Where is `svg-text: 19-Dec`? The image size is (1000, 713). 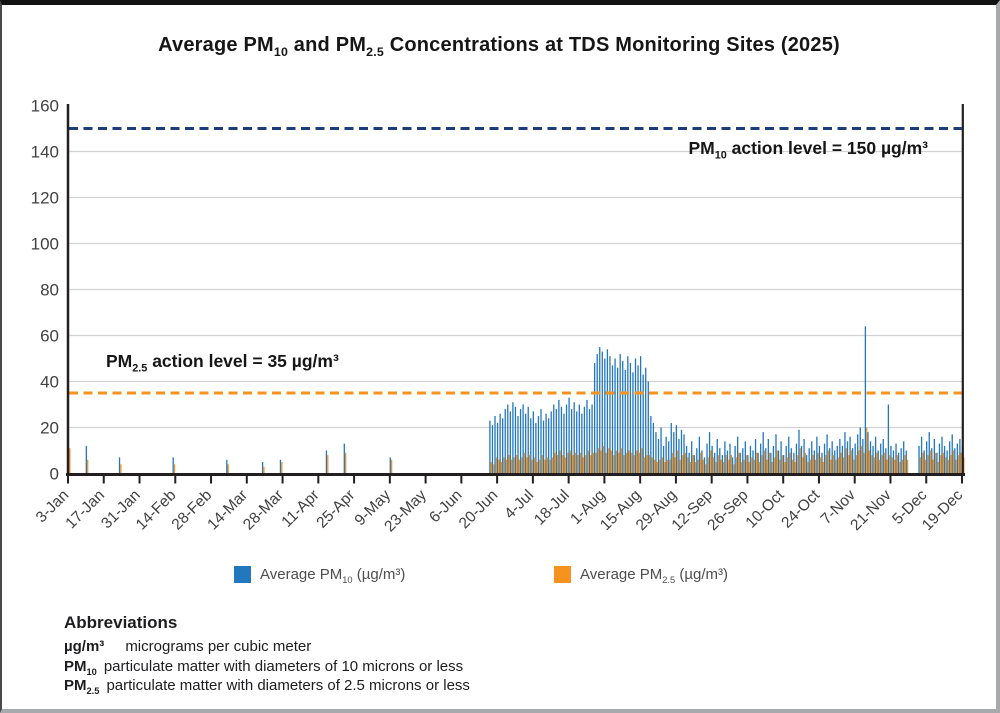 svg-text: 19-Dec is located at coordinates (943, 511).